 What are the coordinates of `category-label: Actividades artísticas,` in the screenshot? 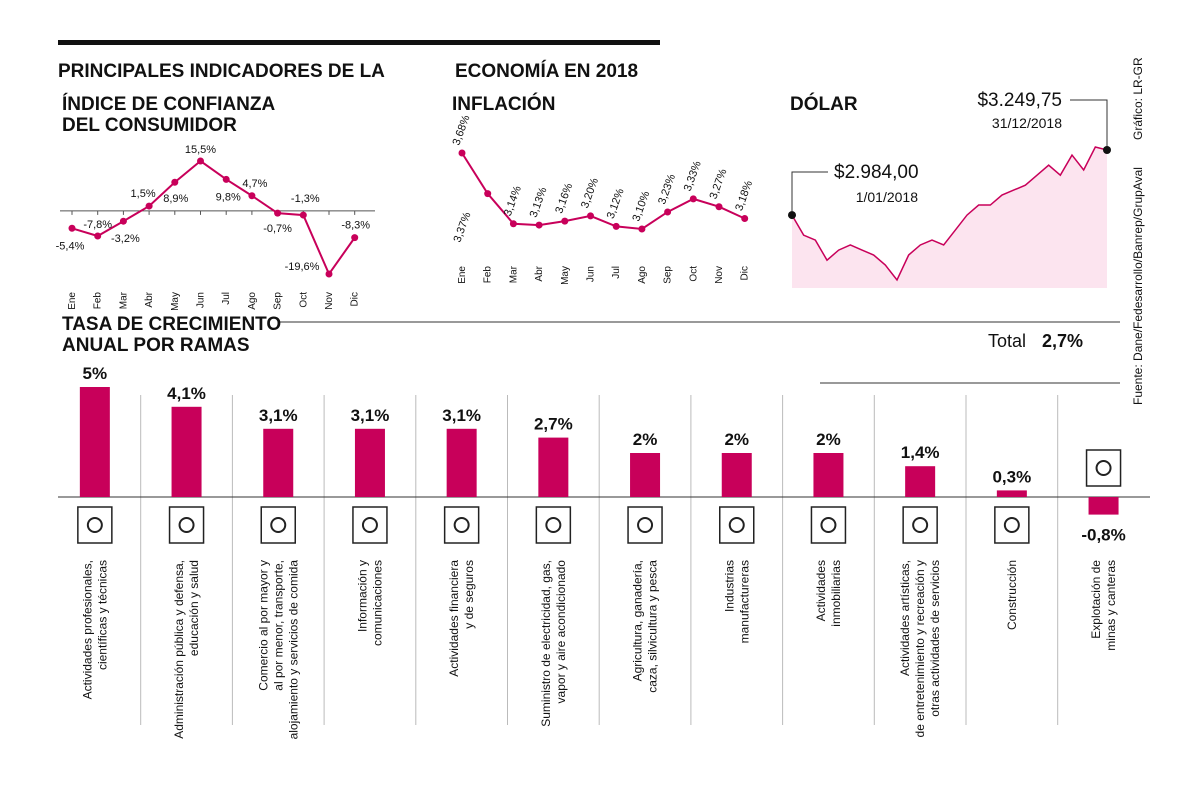 It's located at (905, 618).